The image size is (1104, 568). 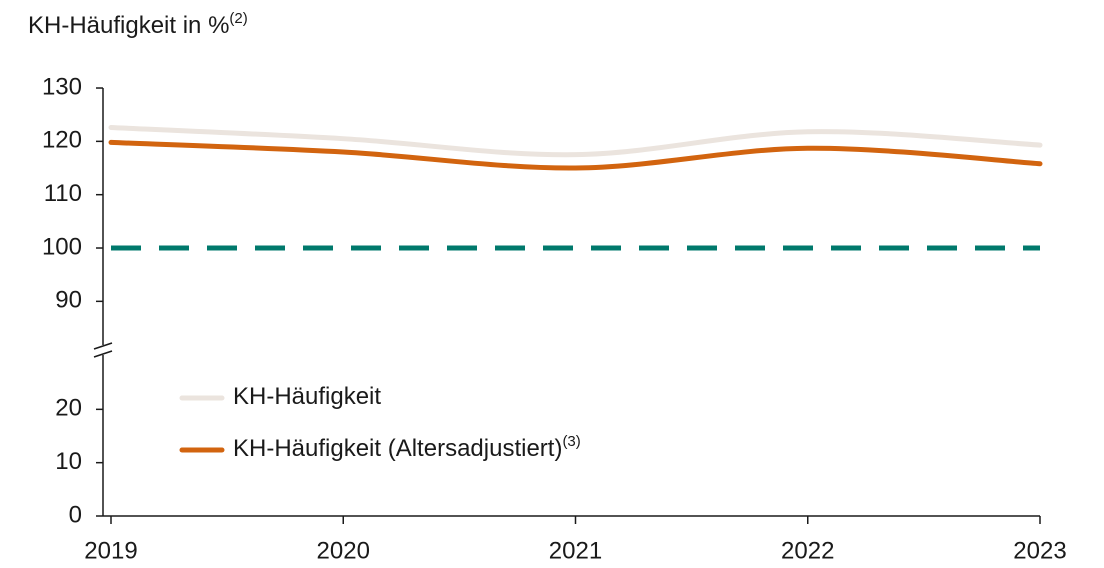 What do you see at coordinates (75, 514) in the screenshot?
I see `y-tick-label: 0` at bounding box center [75, 514].